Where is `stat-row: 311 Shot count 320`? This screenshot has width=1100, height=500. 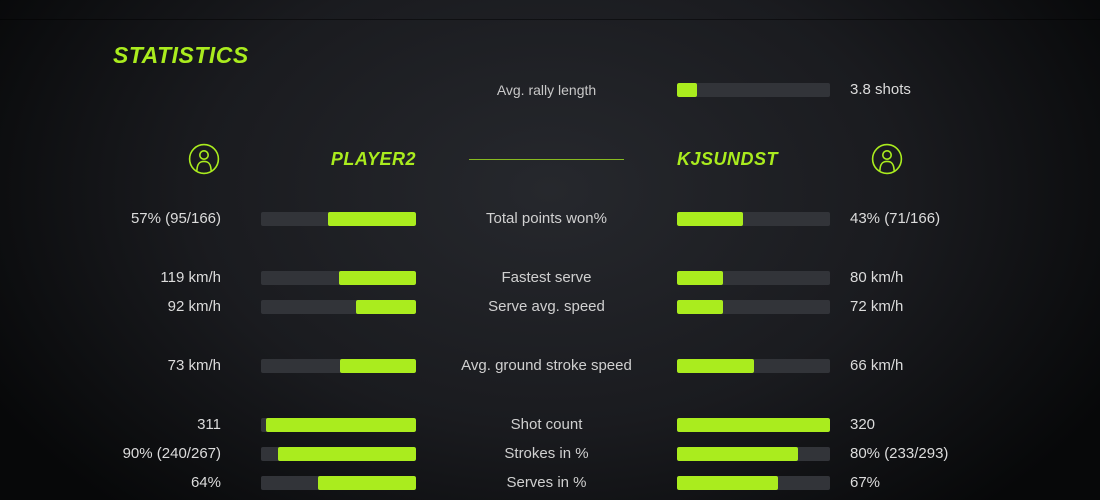
stat-row: 311 Shot count 320 is located at coordinates (550, 424).